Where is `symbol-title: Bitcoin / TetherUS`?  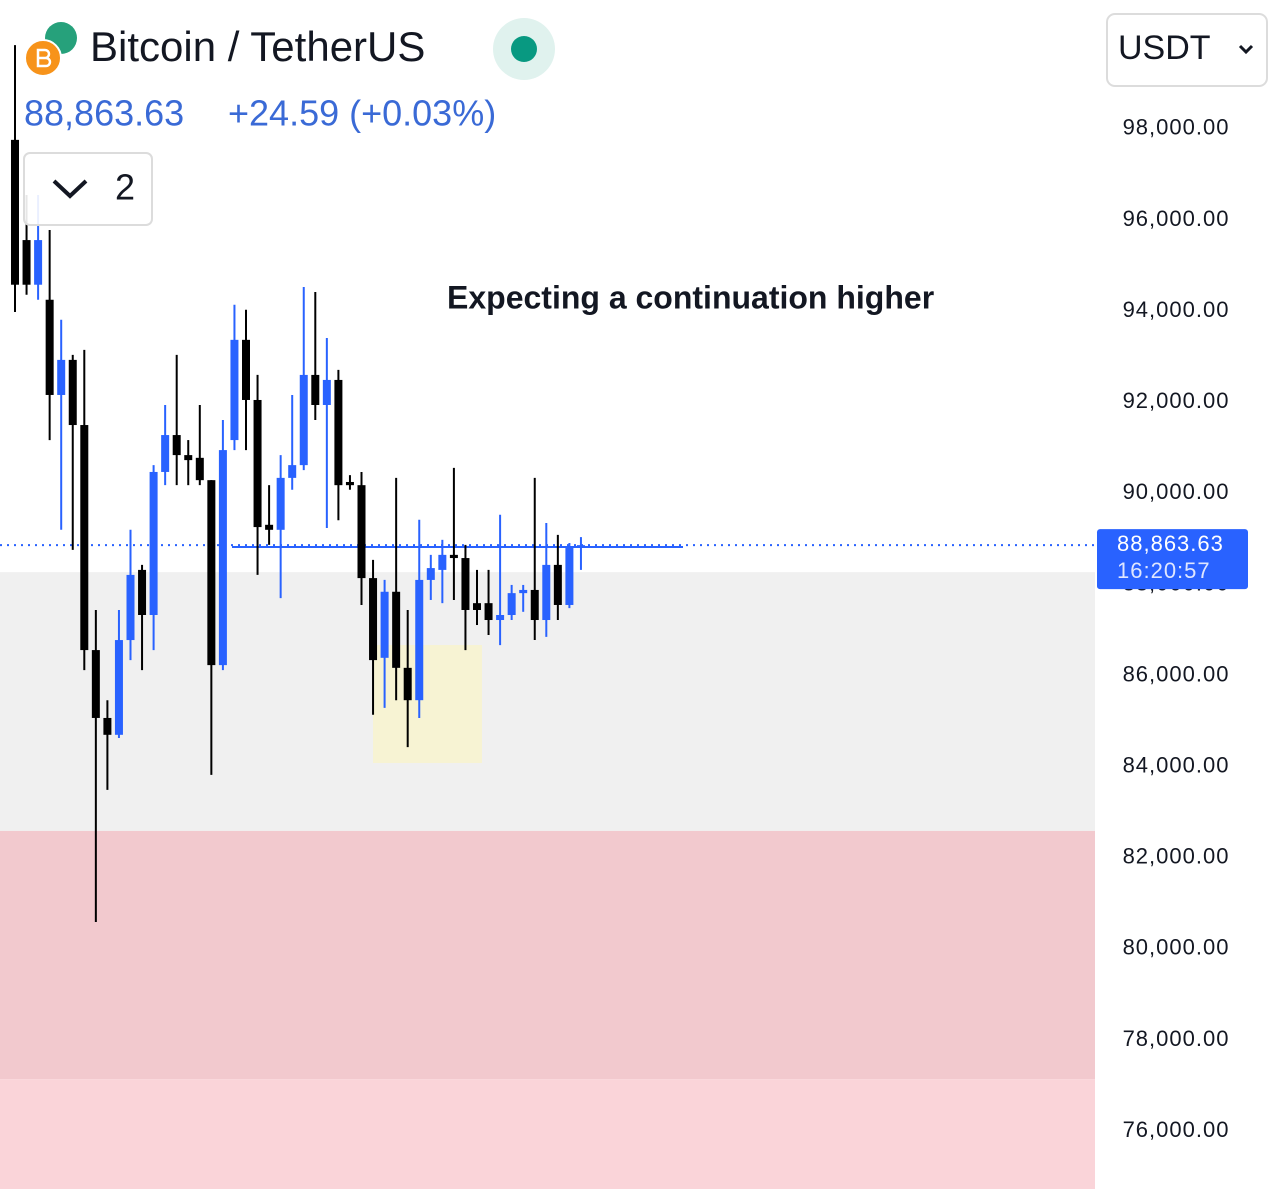
symbol-title: Bitcoin / TetherUS is located at coordinates (257, 46).